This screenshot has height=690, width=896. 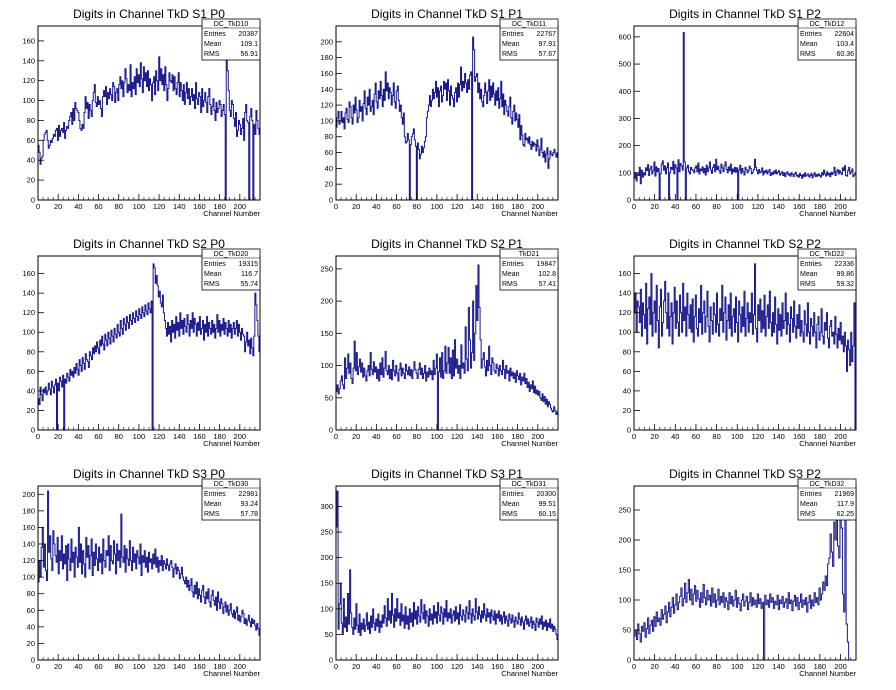 What do you see at coordinates (447, 474) in the screenshot?
I see `chart-title: Digits in Channel TkD S3 P1` at bounding box center [447, 474].